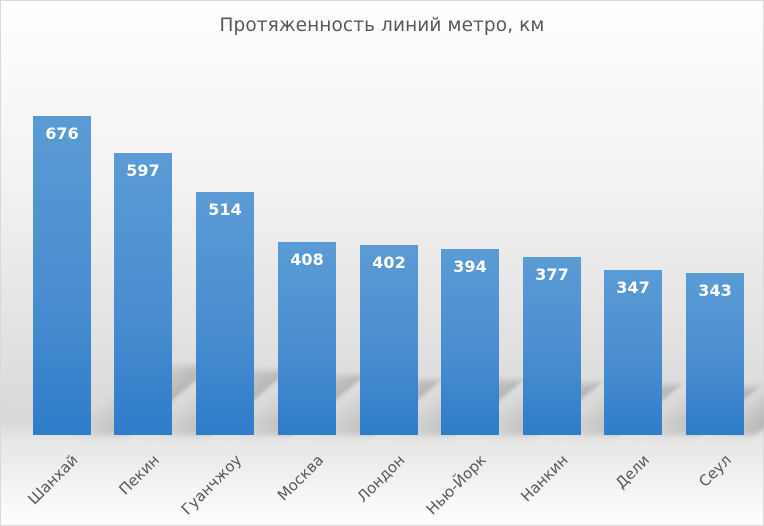 This screenshot has height=526, width=764. Describe the element at coordinates (62, 133) in the screenshot. I see `data-label: 676` at that location.